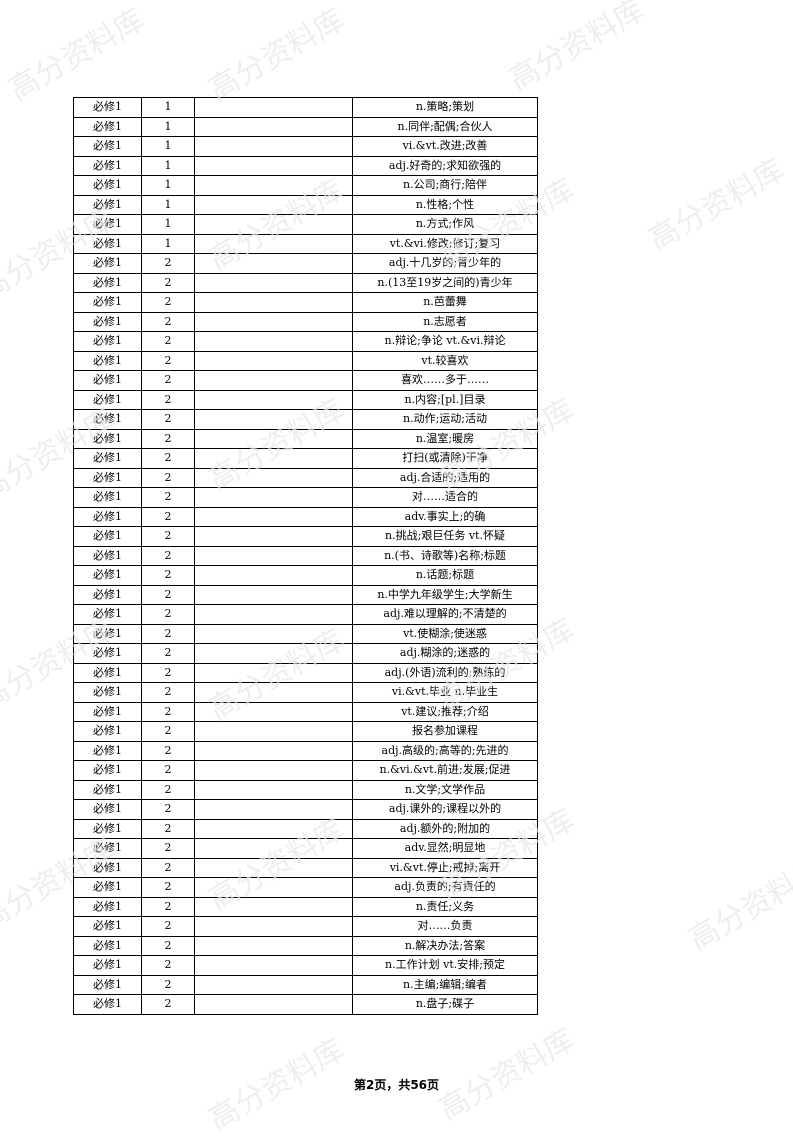 This screenshot has width=793, height=1139. I want to click on table-row: 必修1 1 n.方式;作风, so click(305, 224).